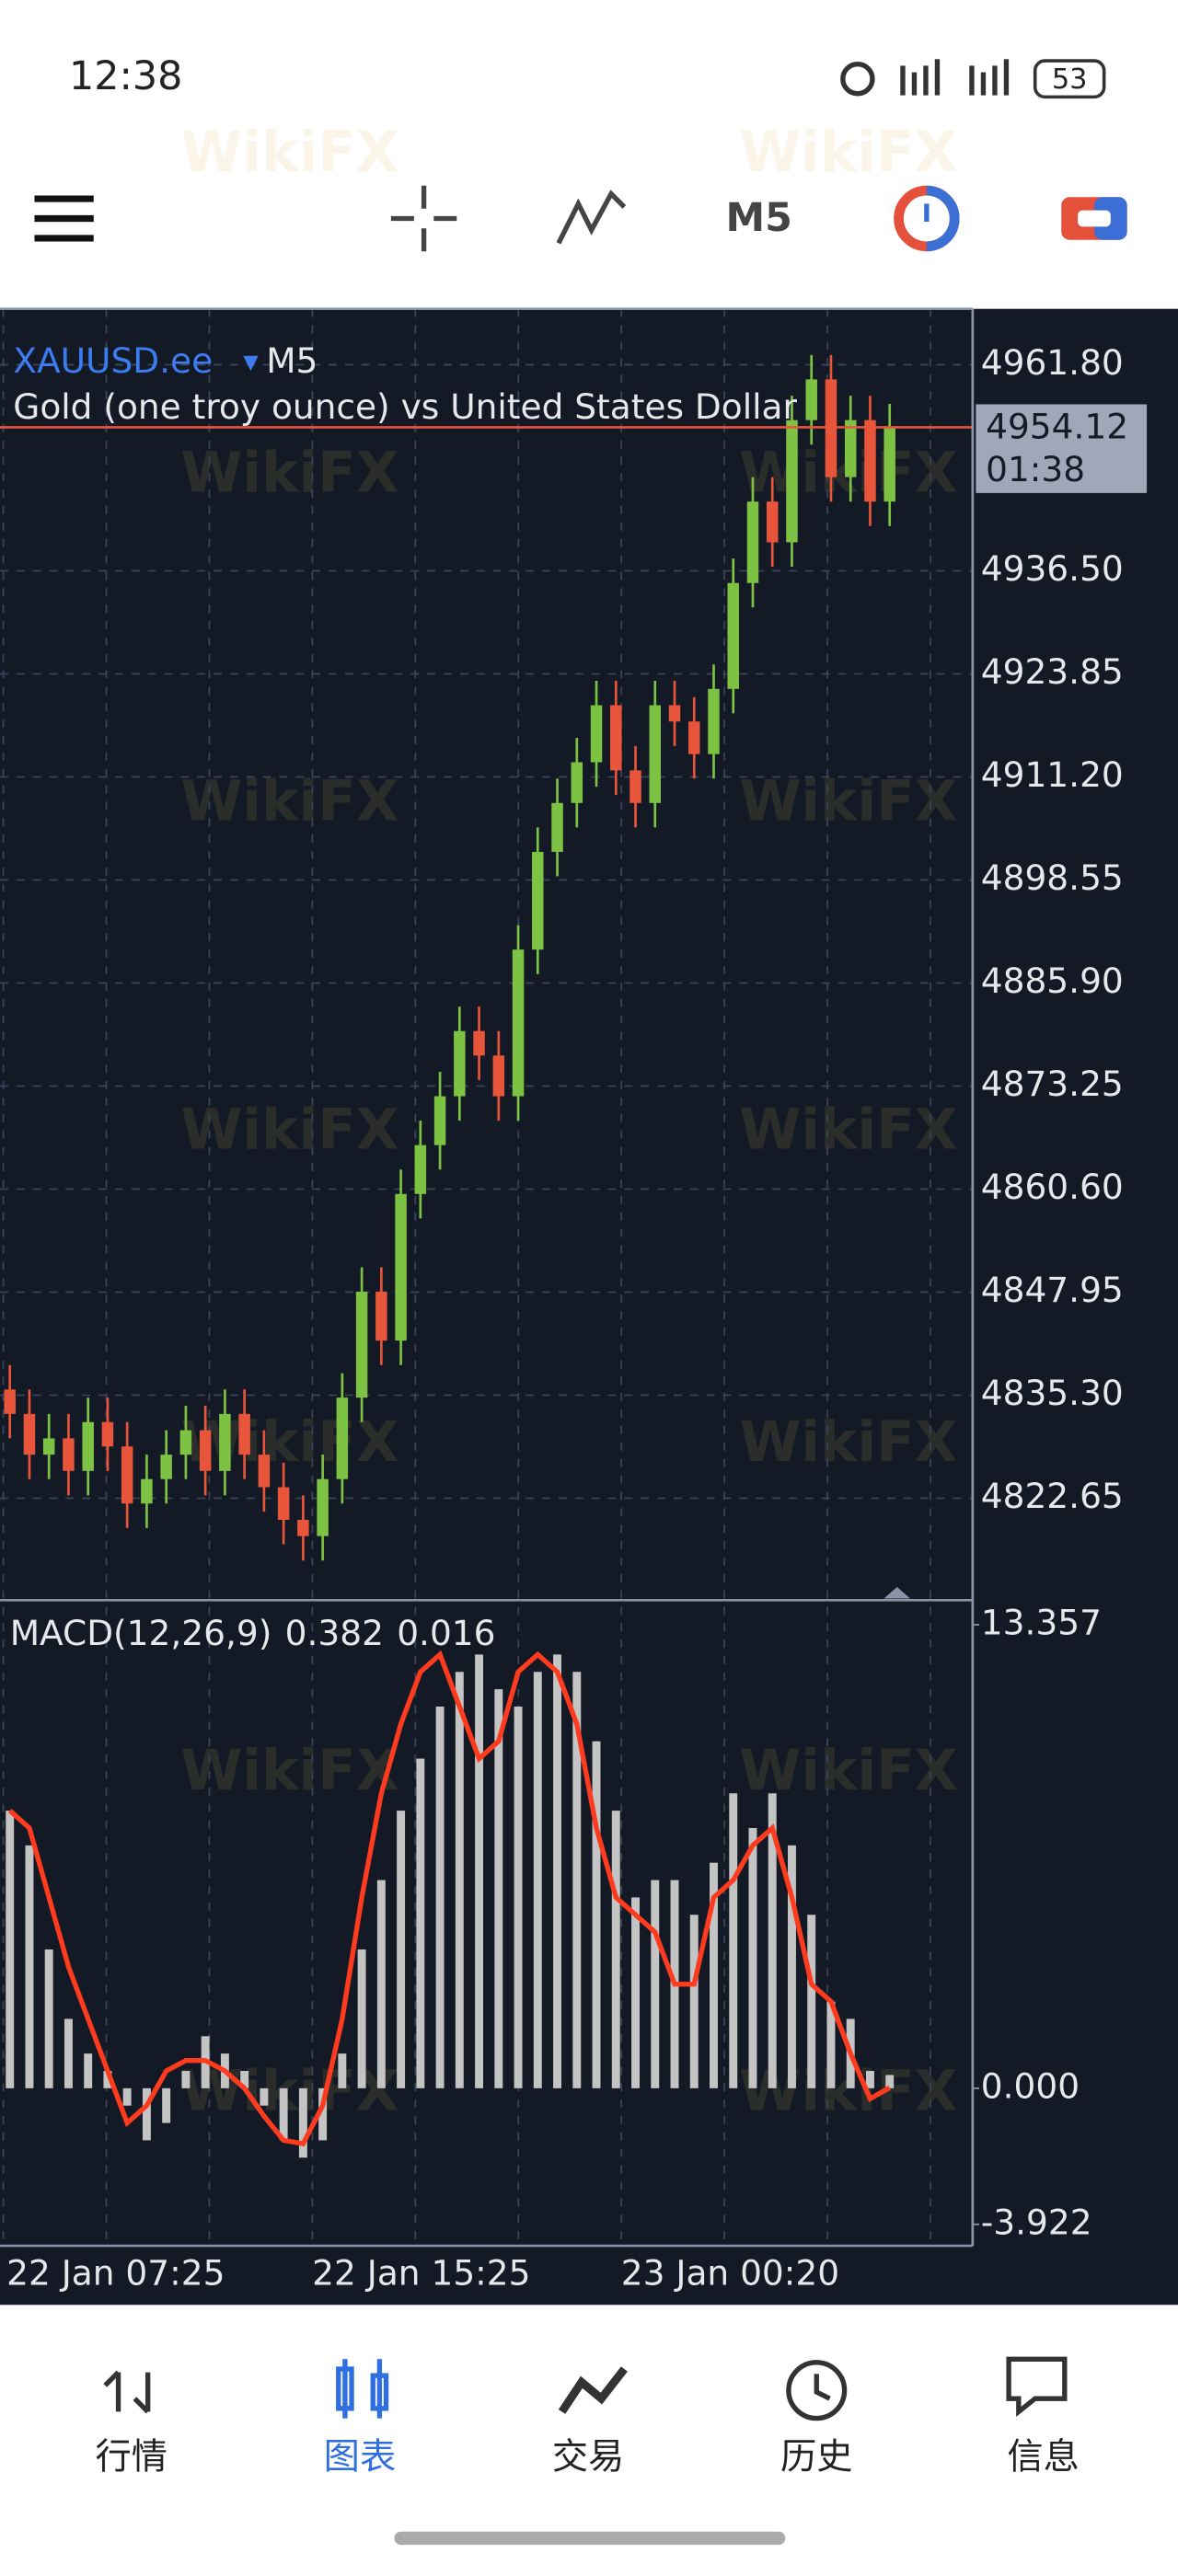 The width and height of the screenshot is (1178, 2576). I want to click on y-tick-label: 4936.50, so click(1052, 568).